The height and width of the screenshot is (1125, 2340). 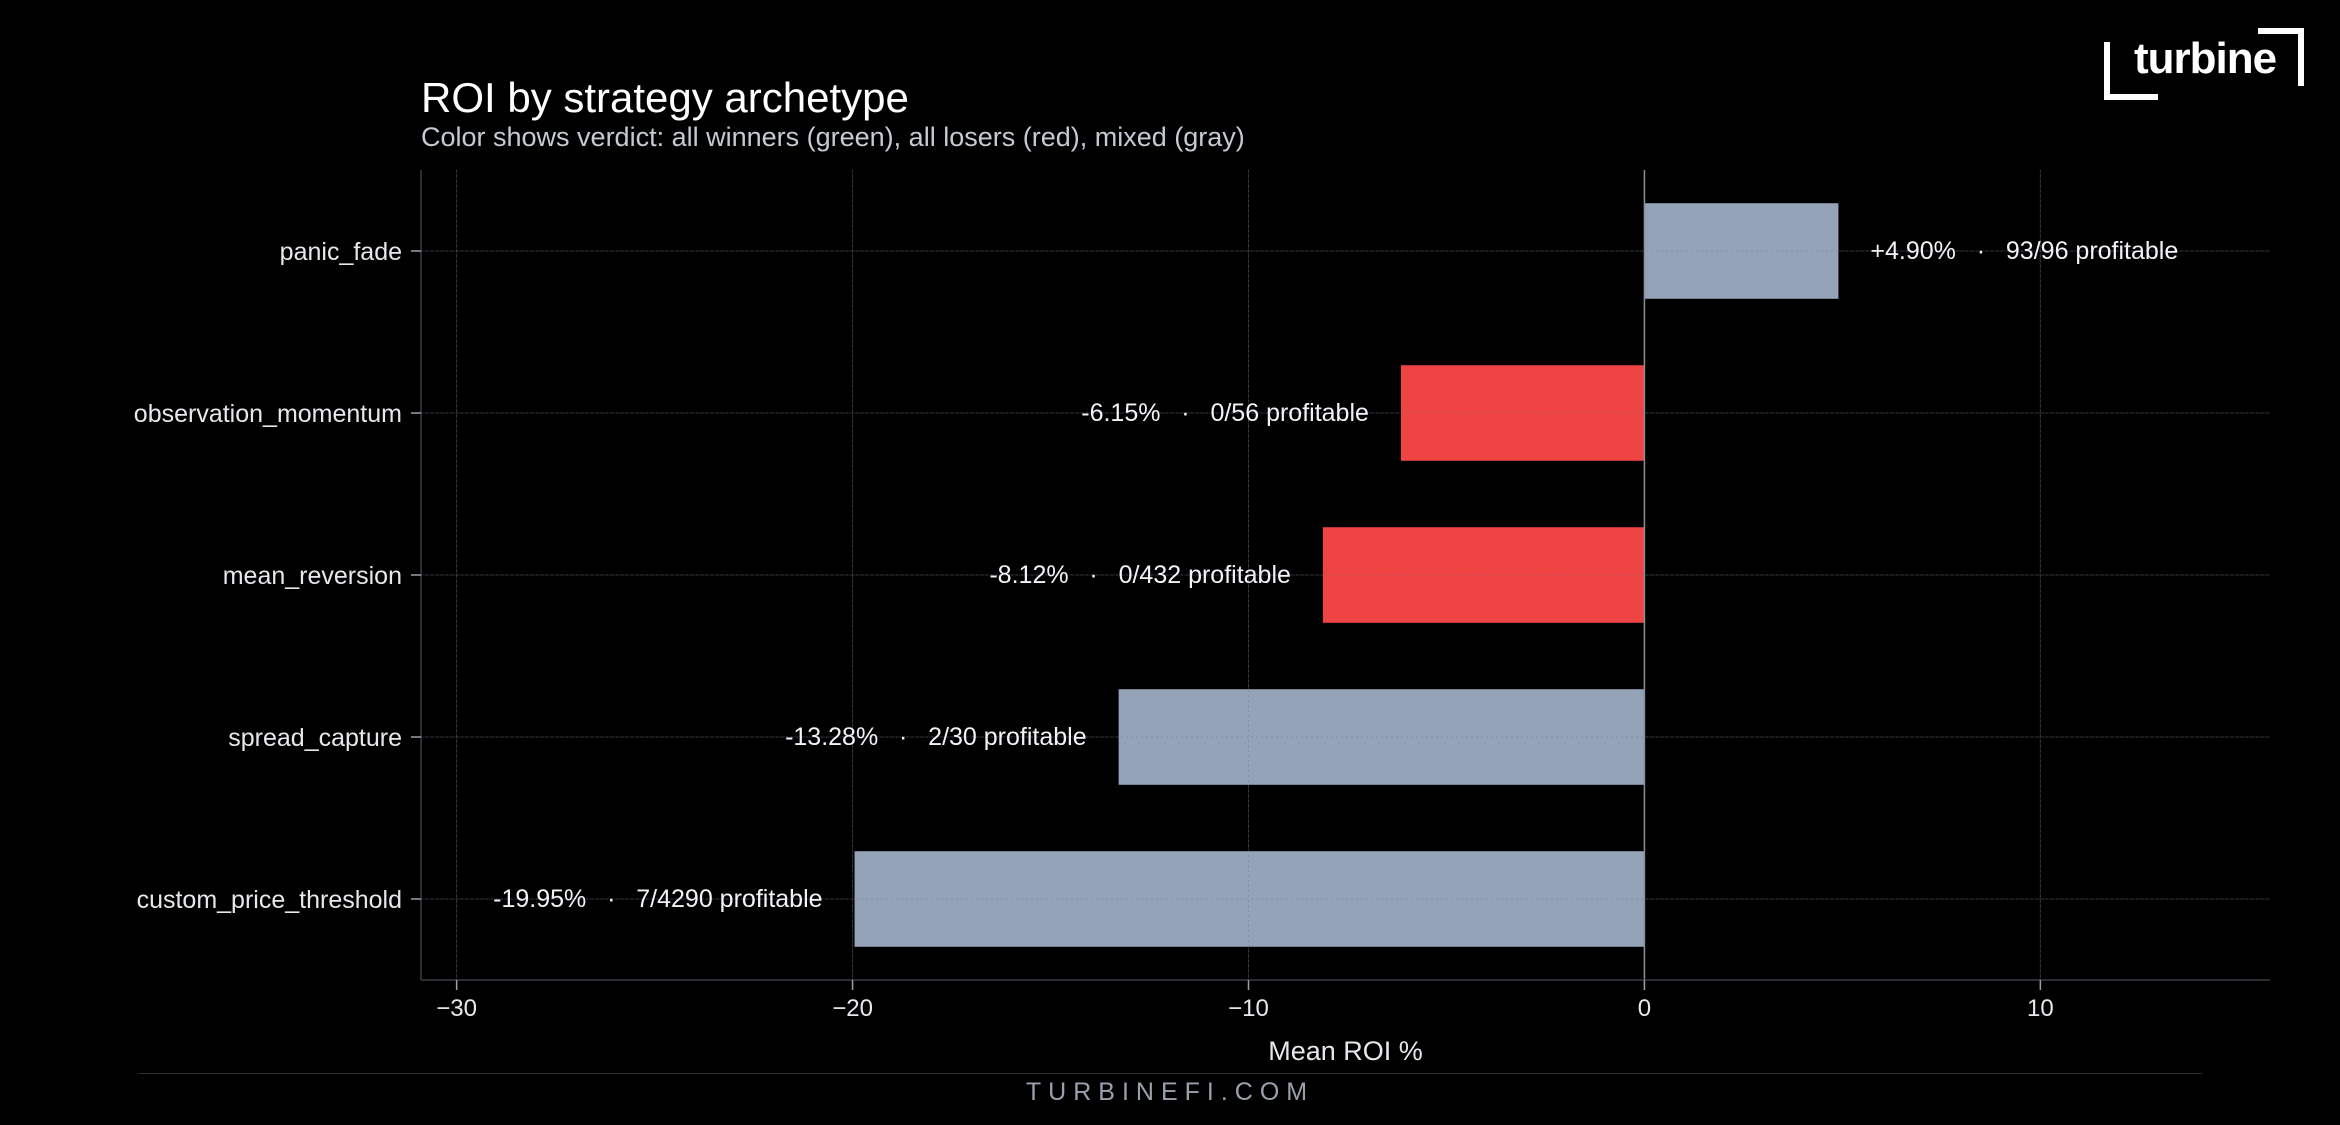 I want to click on bar-panic-fade, so click(x=1741, y=251).